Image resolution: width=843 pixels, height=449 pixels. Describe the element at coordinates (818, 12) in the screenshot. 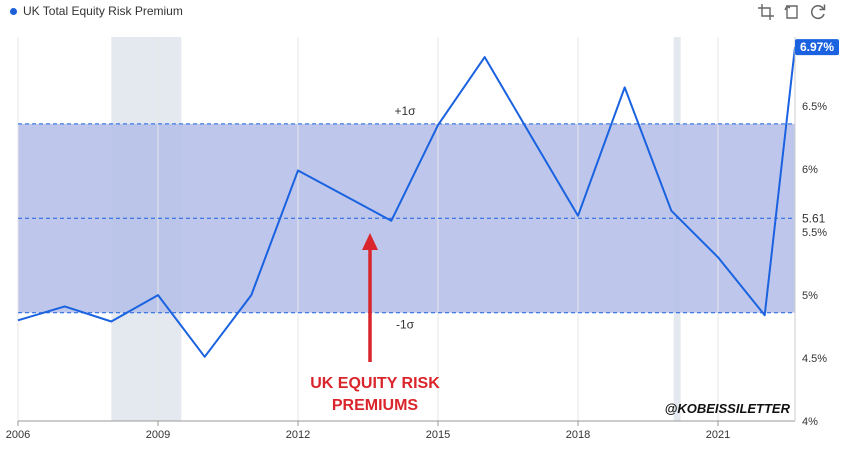

I see `refresh-icon` at that location.